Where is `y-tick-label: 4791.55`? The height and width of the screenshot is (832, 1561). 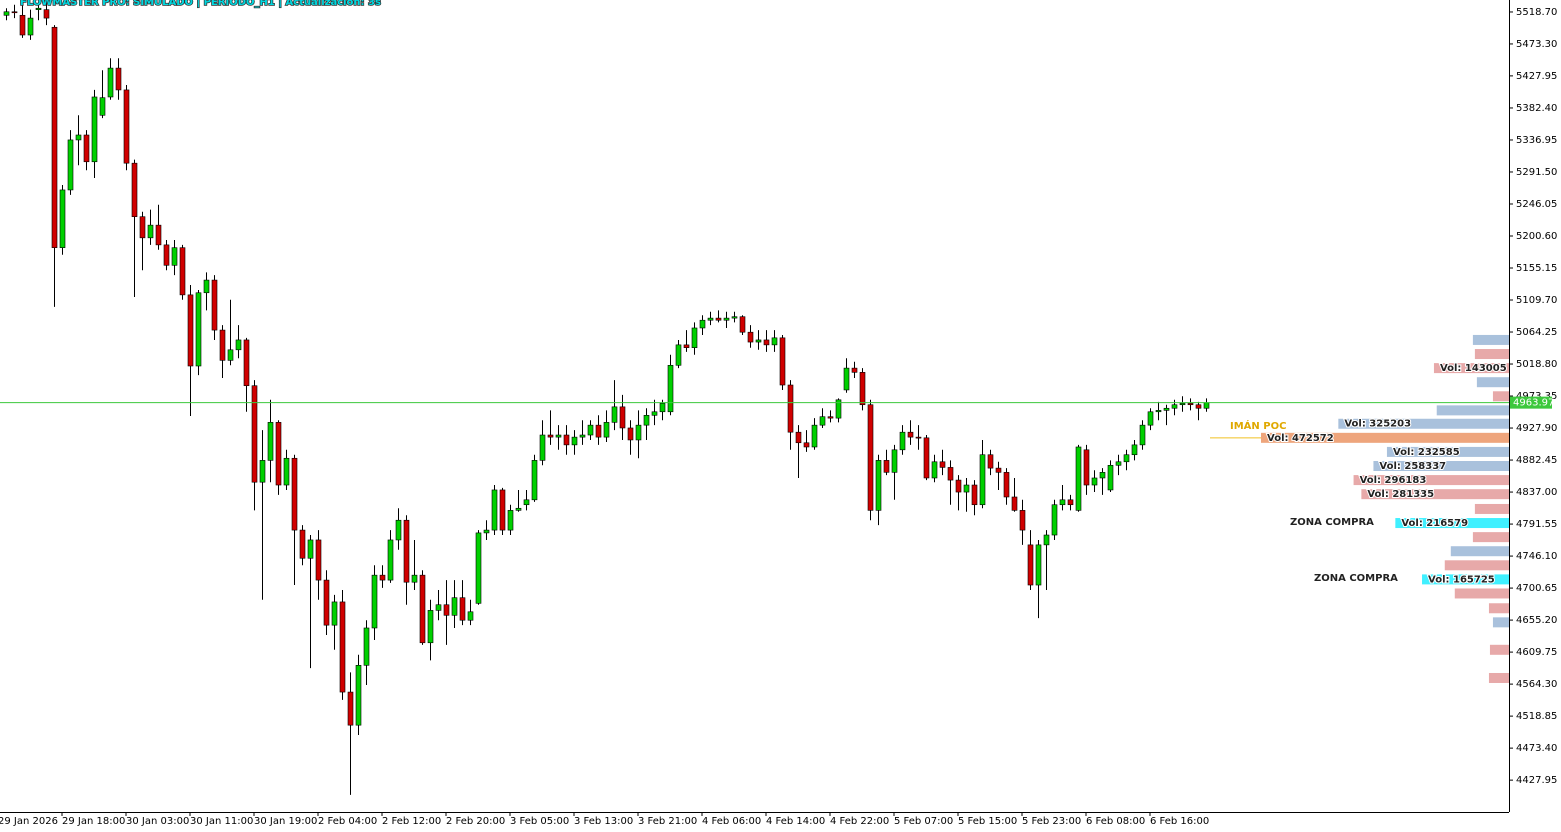 y-tick-label: 4791.55 is located at coordinates (1536, 524).